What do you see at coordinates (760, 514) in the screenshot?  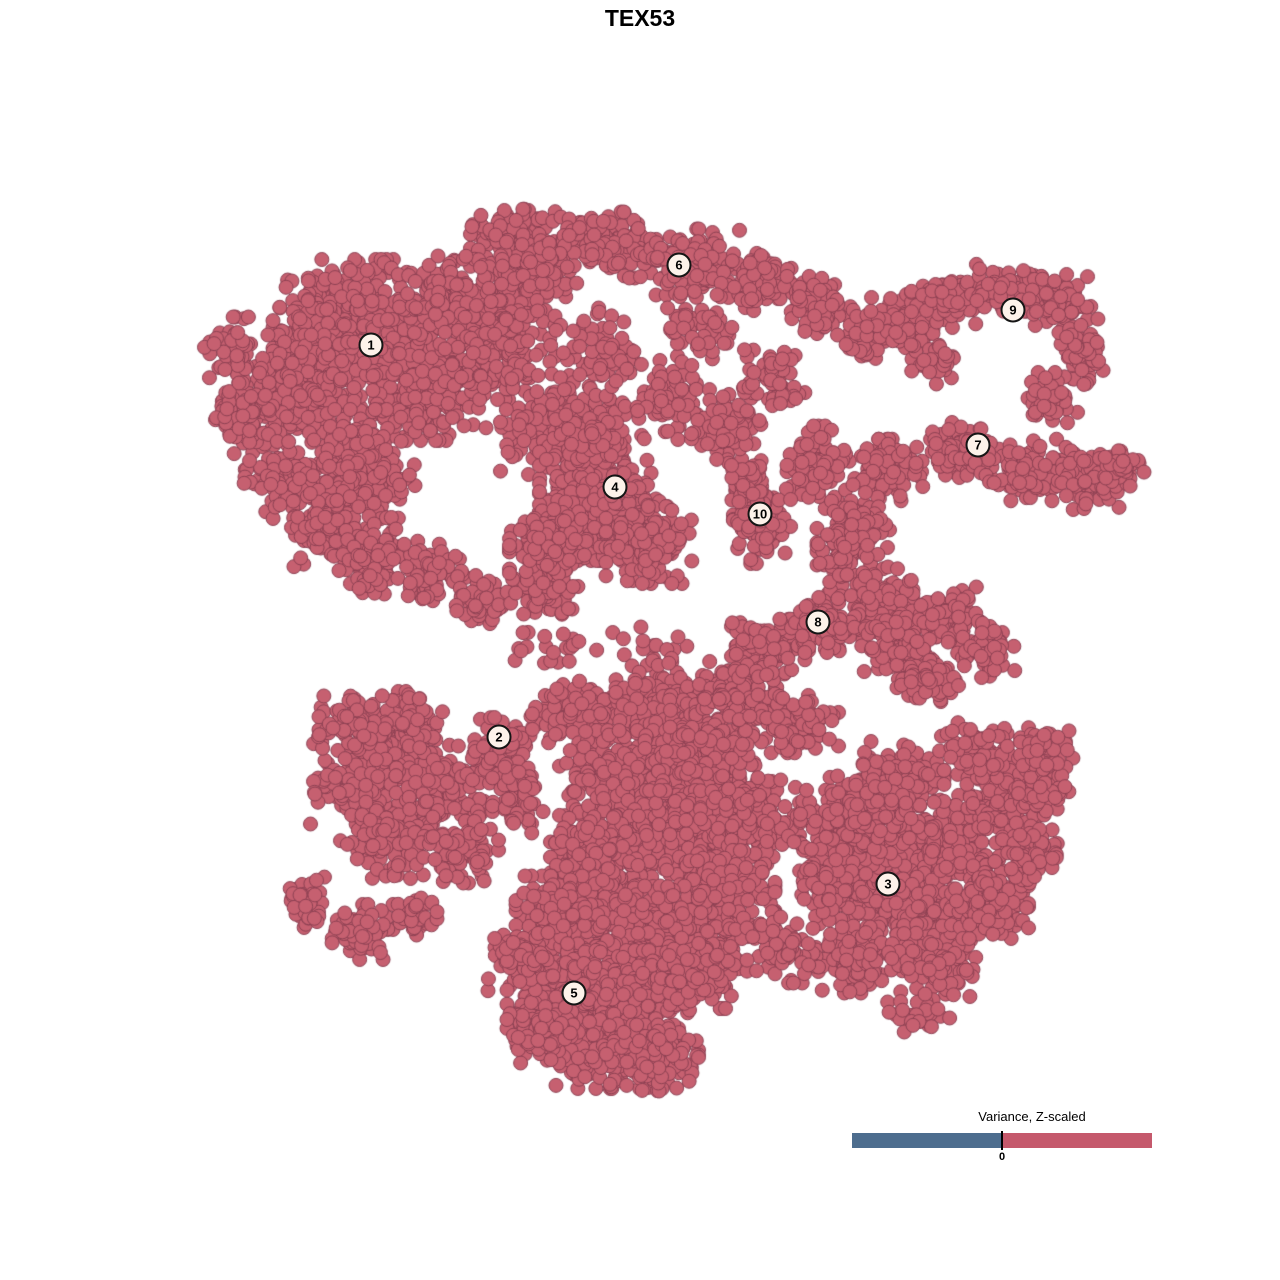 I see `cluster-label-10: 10` at bounding box center [760, 514].